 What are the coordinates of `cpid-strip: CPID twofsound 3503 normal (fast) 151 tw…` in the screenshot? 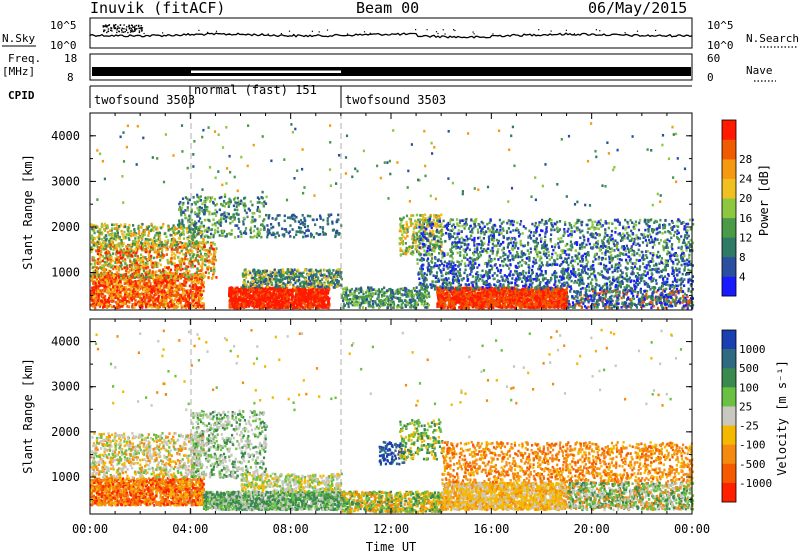 It's located at (350, 95).